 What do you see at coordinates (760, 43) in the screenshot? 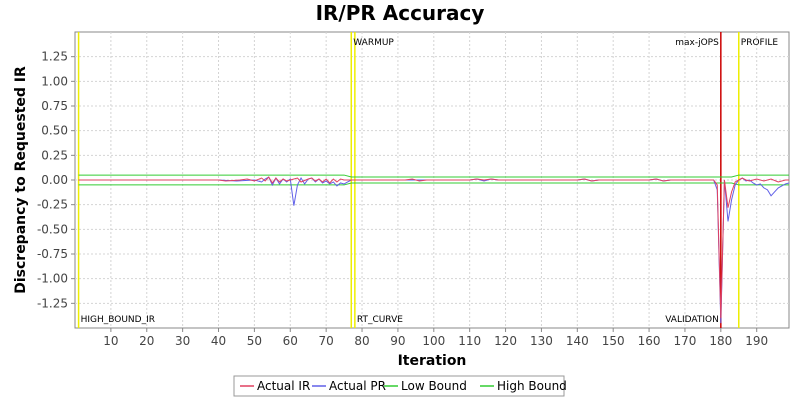
I see `marker-label: PROFILE` at bounding box center [760, 43].